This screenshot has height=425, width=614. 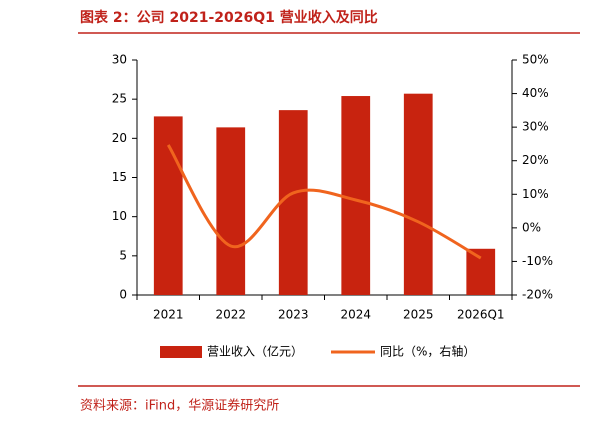 What do you see at coordinates (230, 315) in the screenshot?
I see `x-tick-label: 2022` at bounding box center [230, 315].